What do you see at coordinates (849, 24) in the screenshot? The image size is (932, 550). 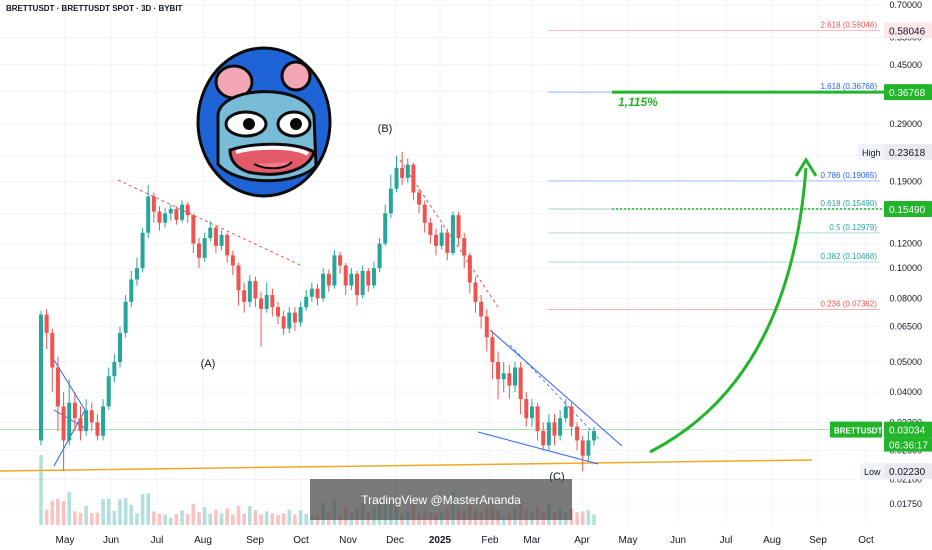 I see `fib-label: 2.618 (0.58046)` at bounding box center [849, 24].